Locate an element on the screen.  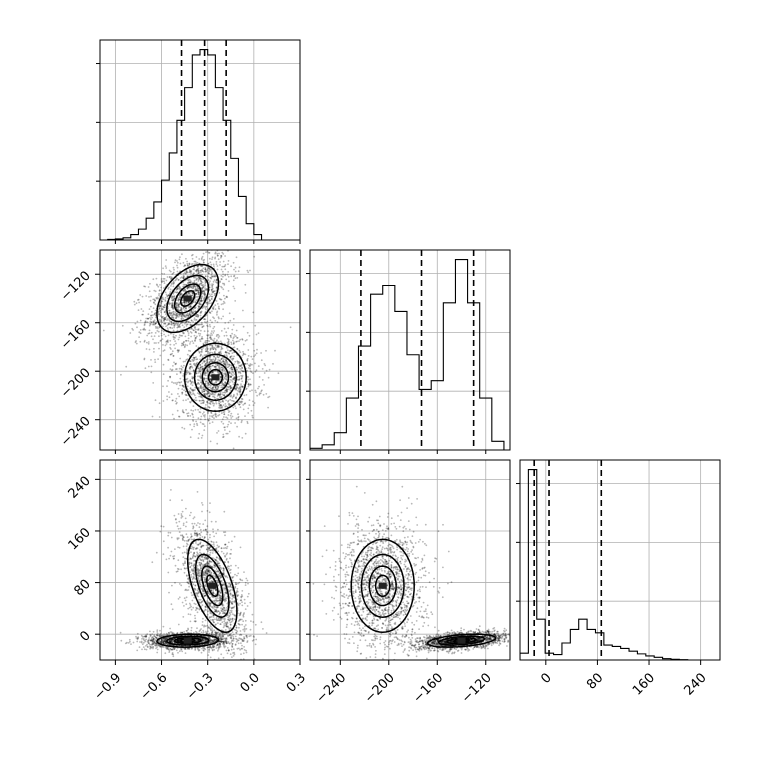
ytick-label-2-1: 80 is located at coordinates (83, 588).